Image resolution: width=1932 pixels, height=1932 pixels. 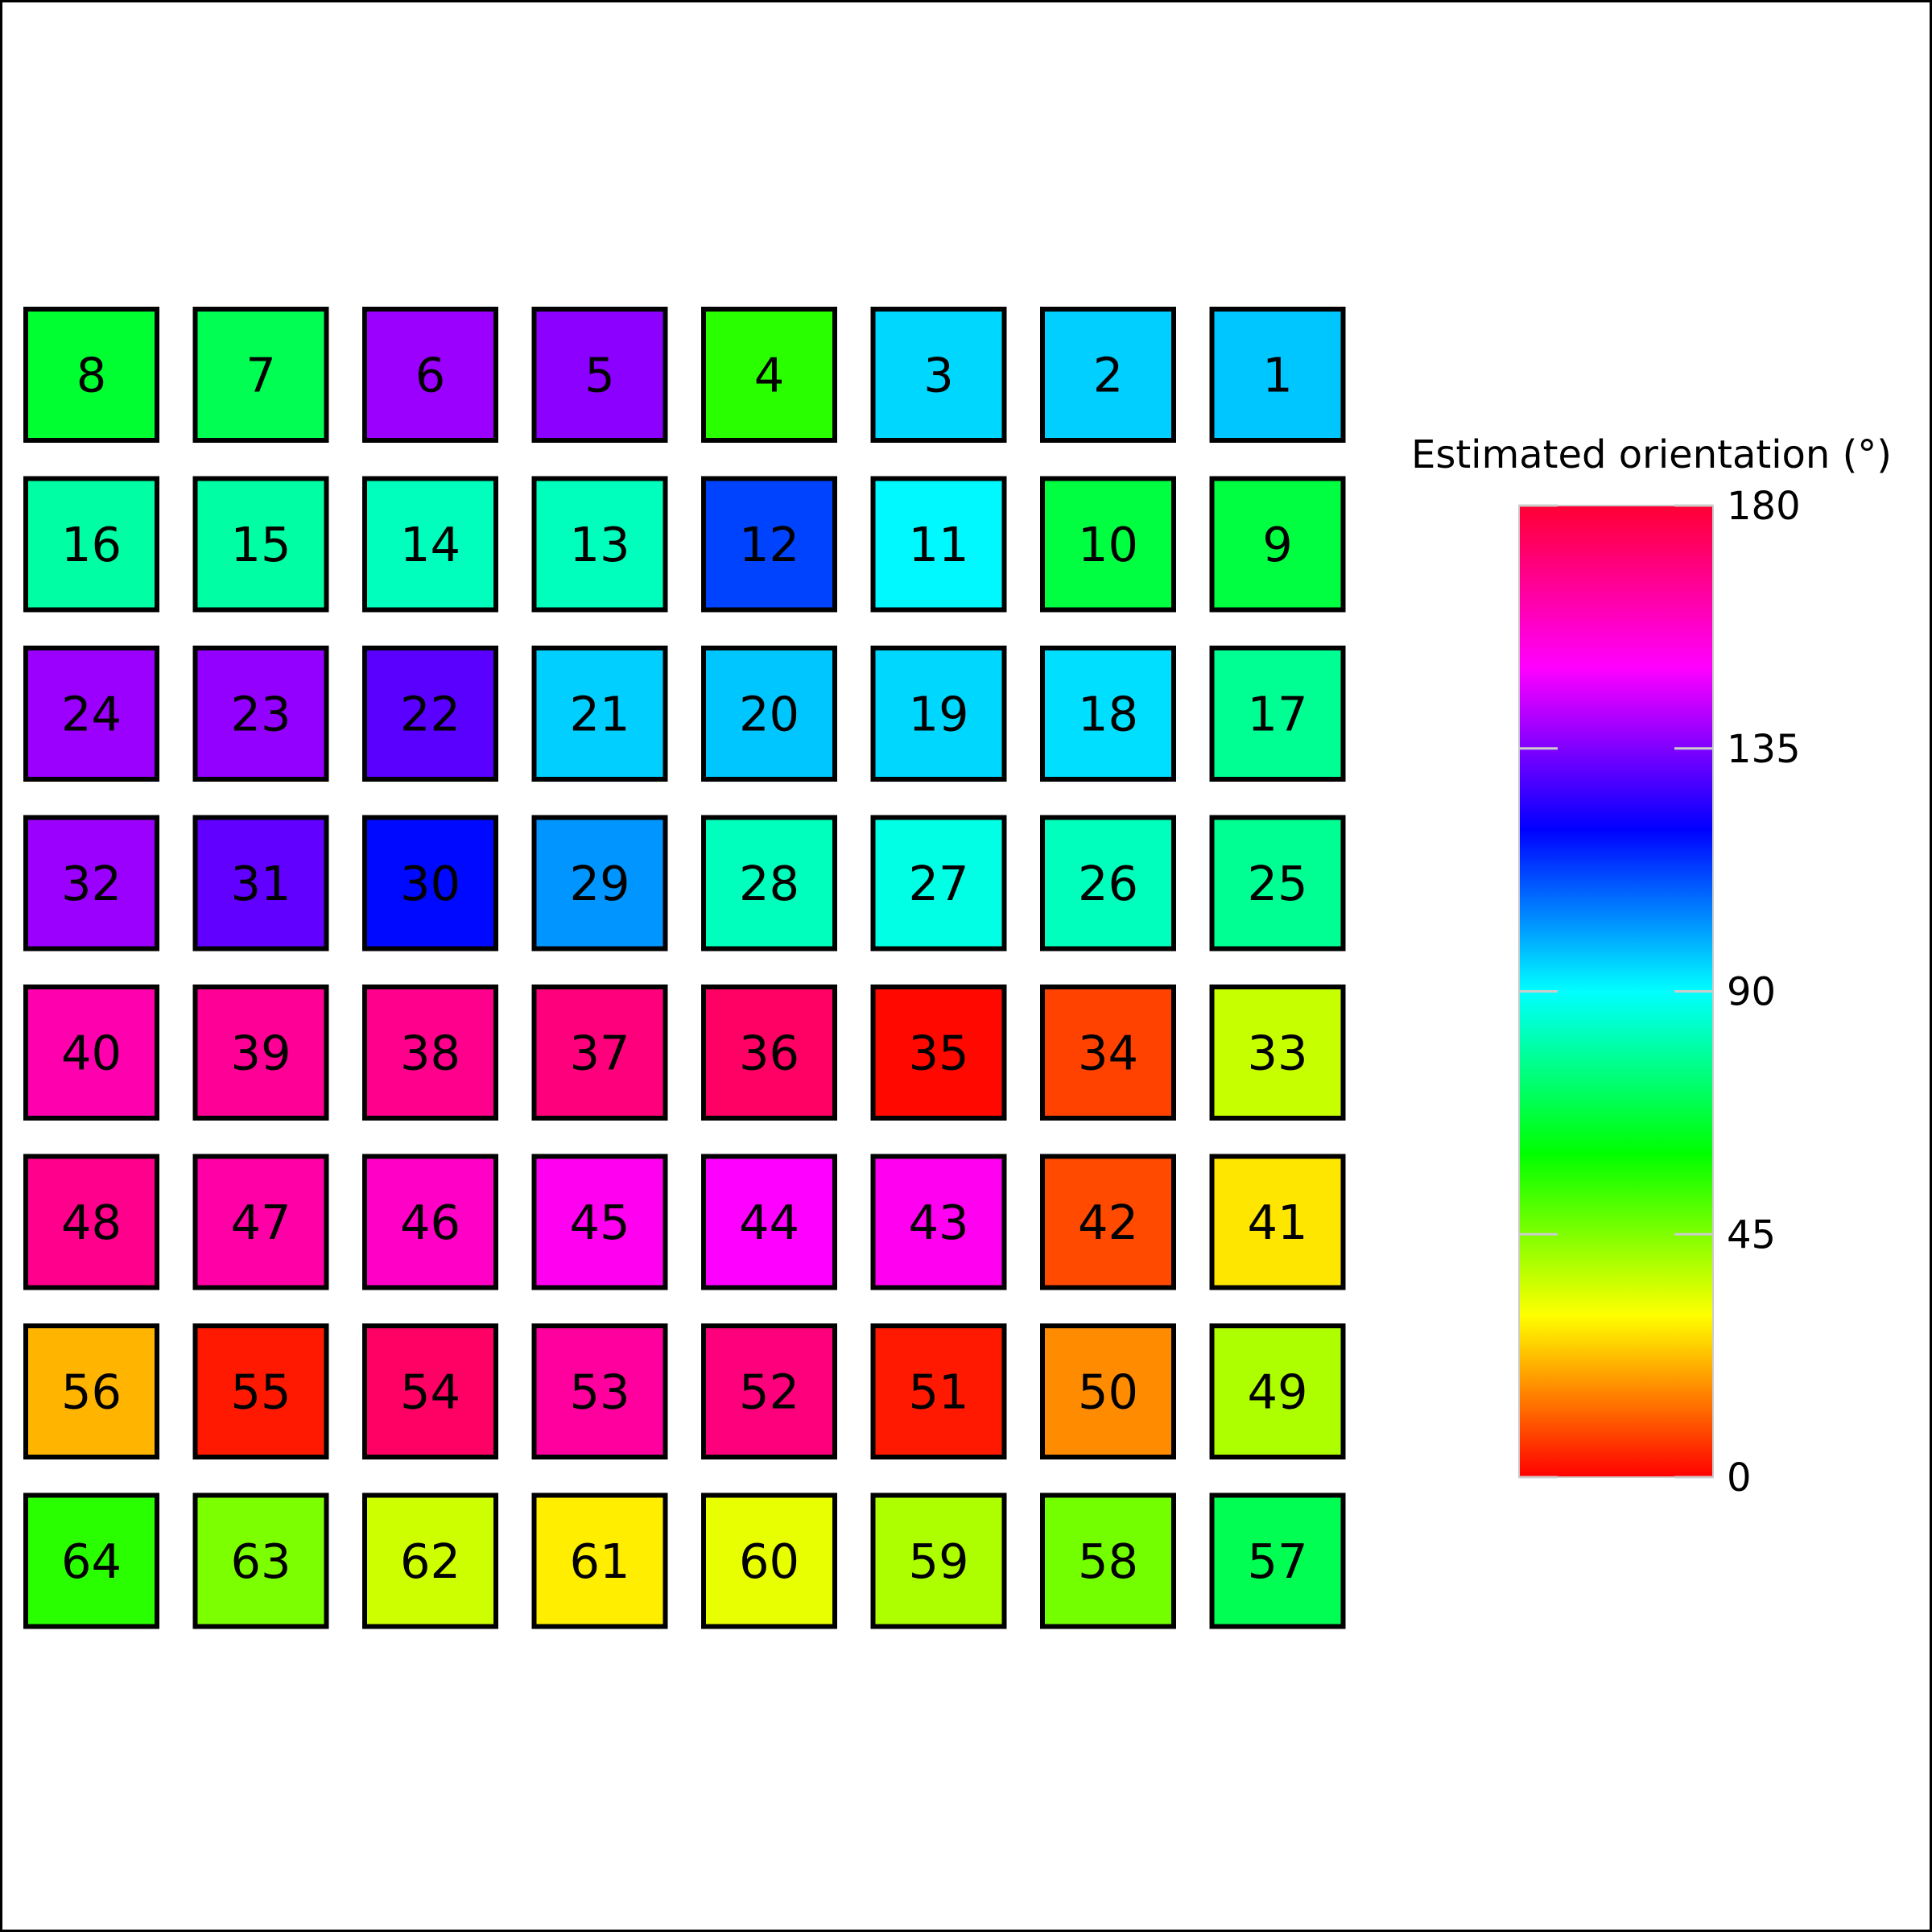 I want to click on heatmap-cell-17: 17, so click(x=1277, y=714).